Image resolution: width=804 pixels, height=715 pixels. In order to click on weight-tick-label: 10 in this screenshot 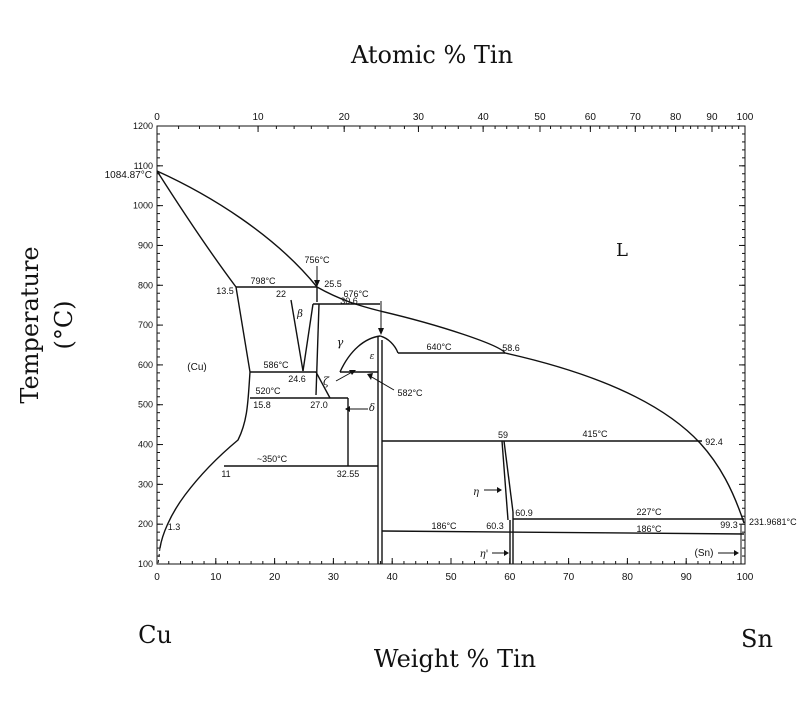, I will do `click(216, 577)`.